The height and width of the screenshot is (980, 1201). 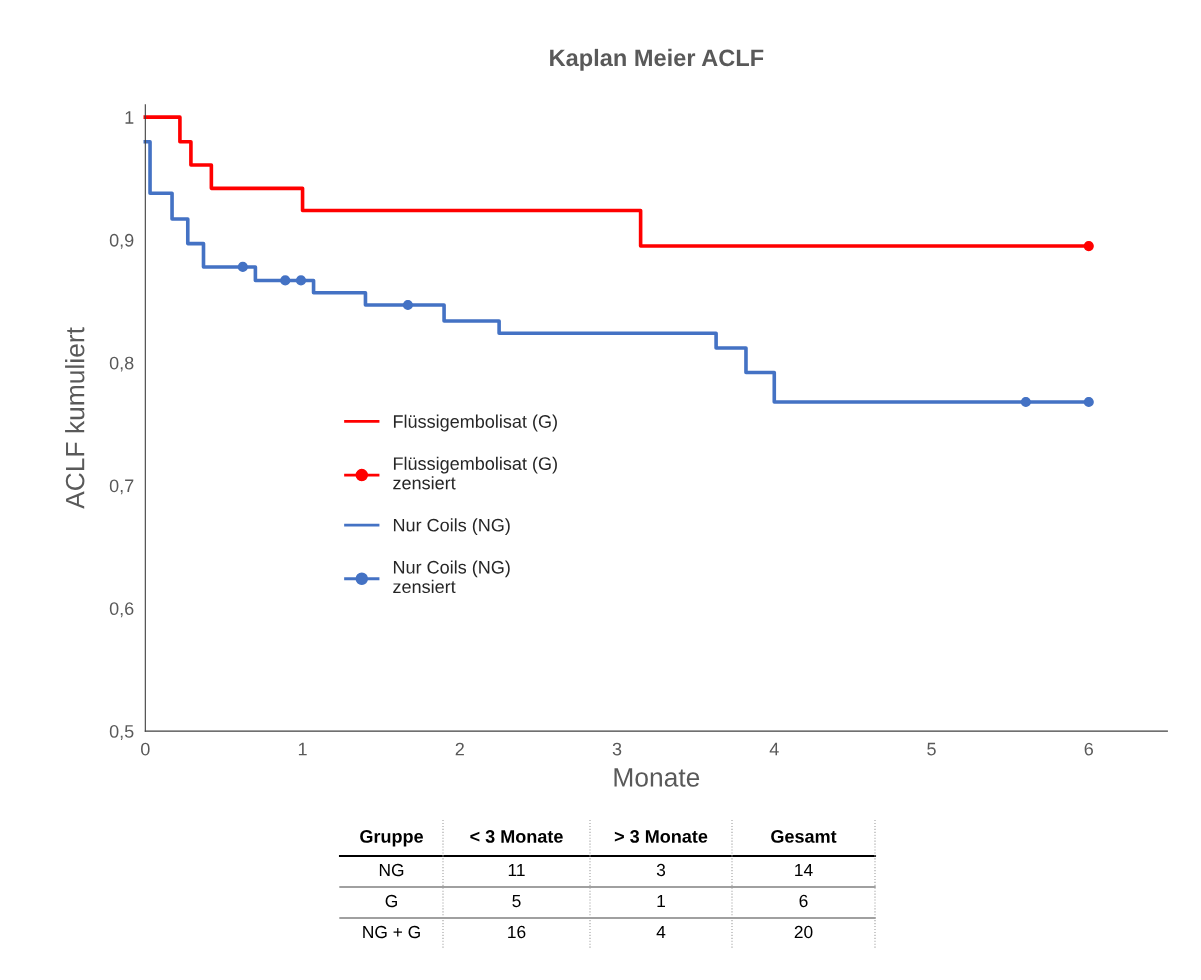 I want to click on text: Gruppe, so click(x=391, y=838).